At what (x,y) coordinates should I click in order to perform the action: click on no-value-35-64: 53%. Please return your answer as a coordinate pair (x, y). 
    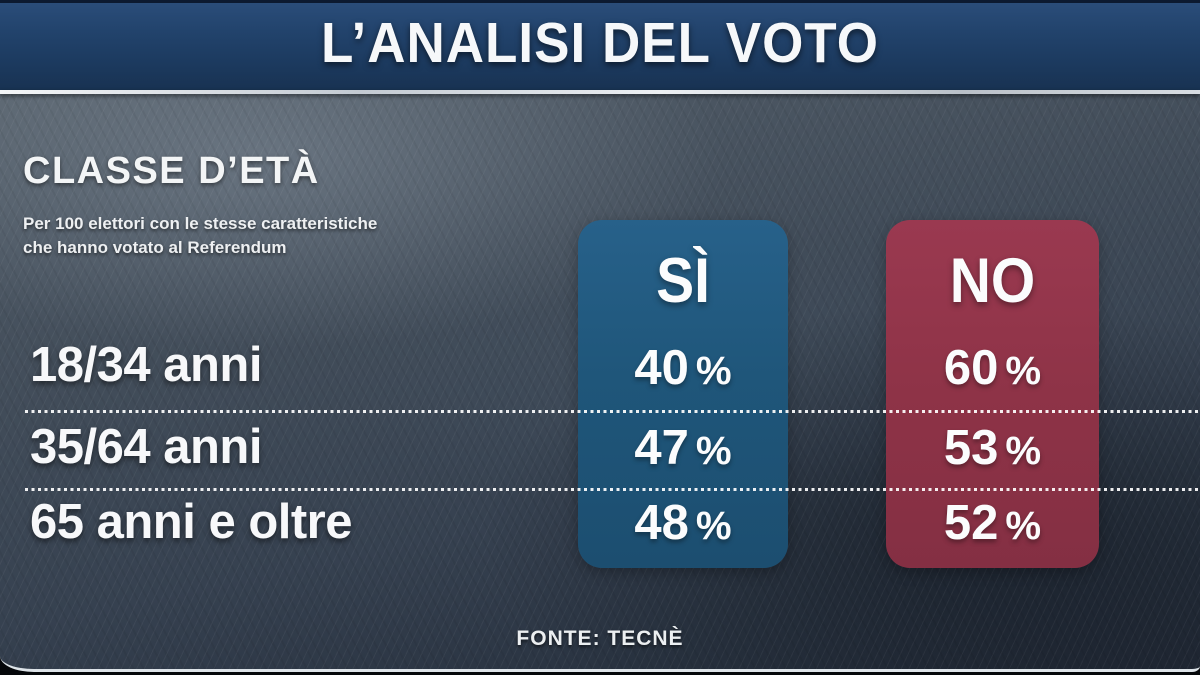
    Looking at the image, I should click on (992, 449).